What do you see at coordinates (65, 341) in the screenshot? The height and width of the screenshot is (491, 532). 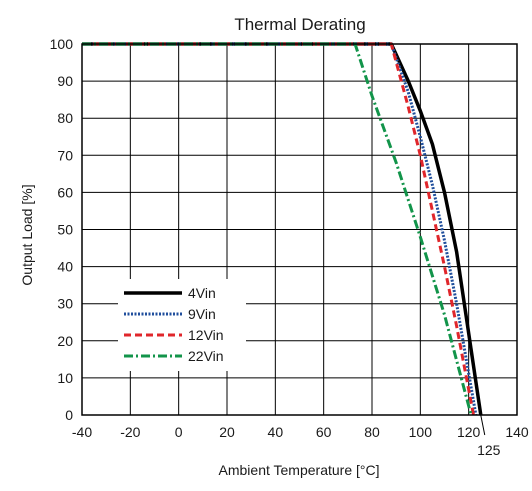 I see `y-tick-label: 20` at bounding box center [65, 341].